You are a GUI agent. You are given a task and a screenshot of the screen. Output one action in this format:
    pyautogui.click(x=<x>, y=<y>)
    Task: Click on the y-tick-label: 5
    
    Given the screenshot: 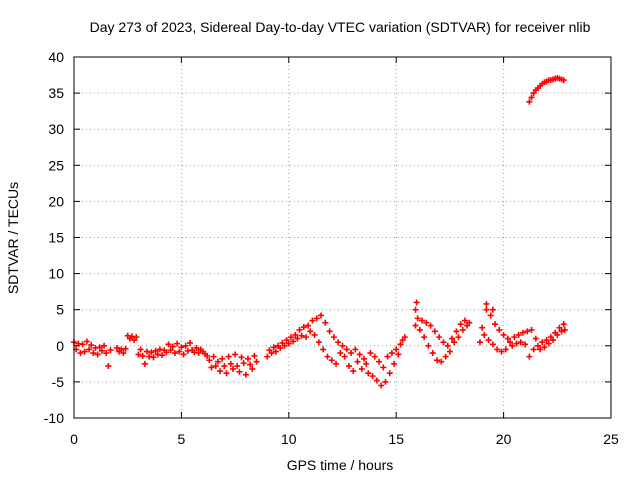 What is the action you would take?
    pyautogui.click(x=60, y=310)
    